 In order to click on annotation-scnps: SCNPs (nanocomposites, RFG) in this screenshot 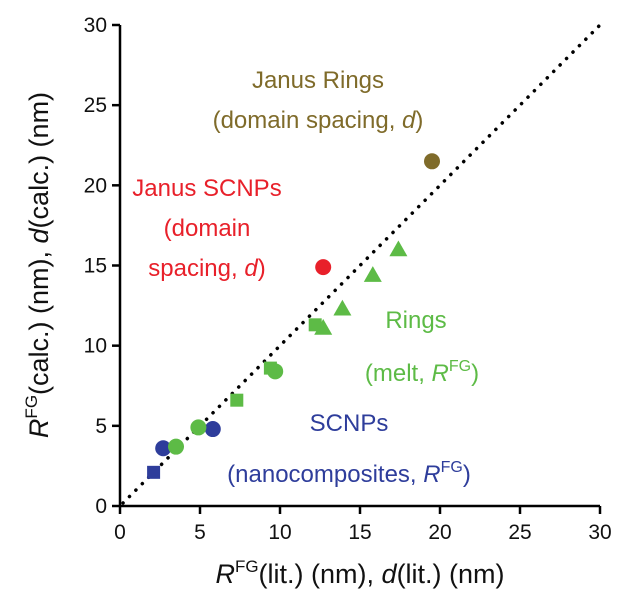, I will do `click(349, 449)`.